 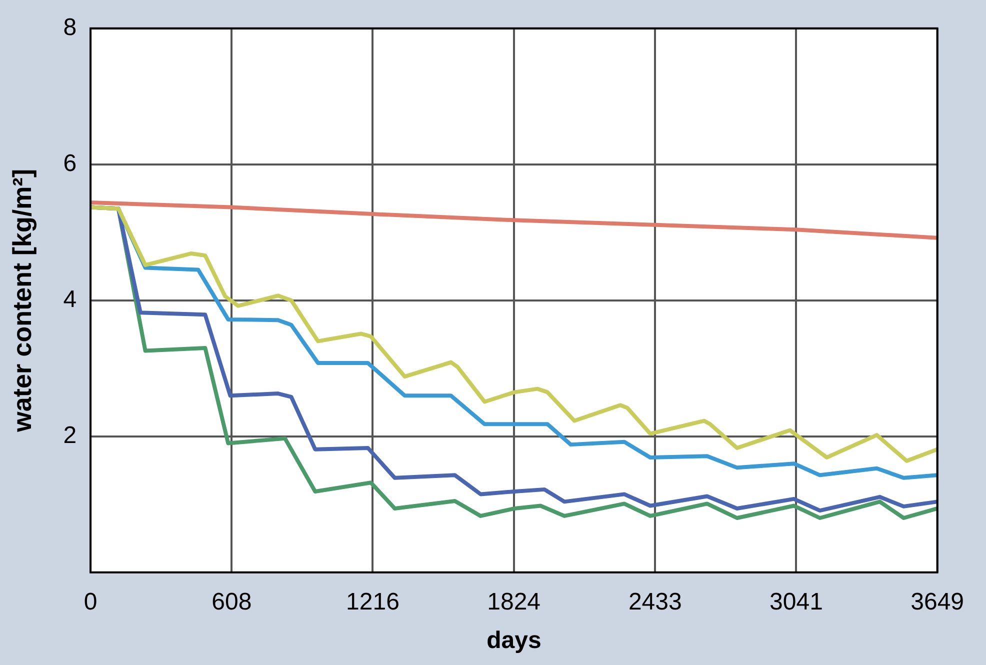 I want to click on x-tick-label: 3649, so click(x=937, y=602).